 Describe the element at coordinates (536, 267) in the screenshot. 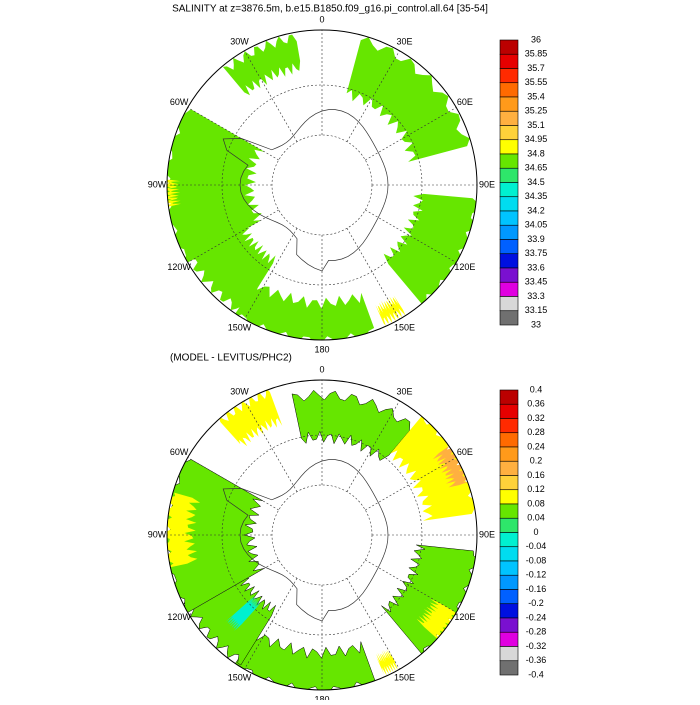

I see `colorbar-label: 33.6` at that location.